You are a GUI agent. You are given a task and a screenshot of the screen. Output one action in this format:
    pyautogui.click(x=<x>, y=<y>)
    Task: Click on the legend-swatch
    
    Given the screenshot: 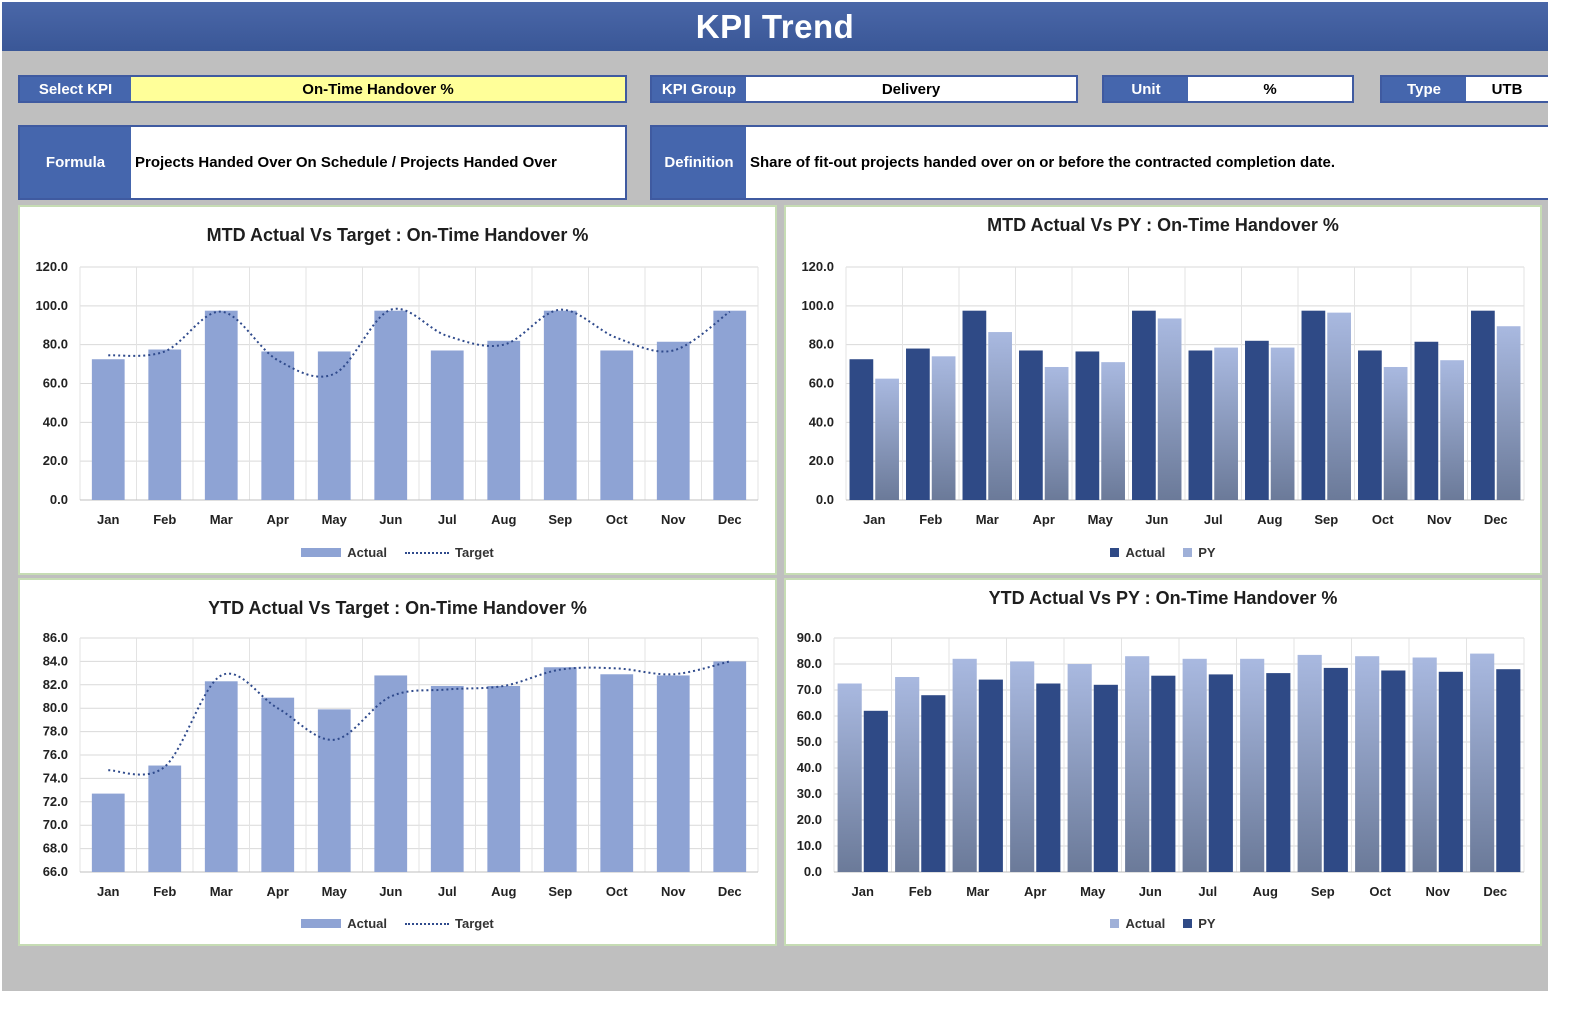 What is the action you would take?
    pyautogui.click(x=1115, y=552)
    